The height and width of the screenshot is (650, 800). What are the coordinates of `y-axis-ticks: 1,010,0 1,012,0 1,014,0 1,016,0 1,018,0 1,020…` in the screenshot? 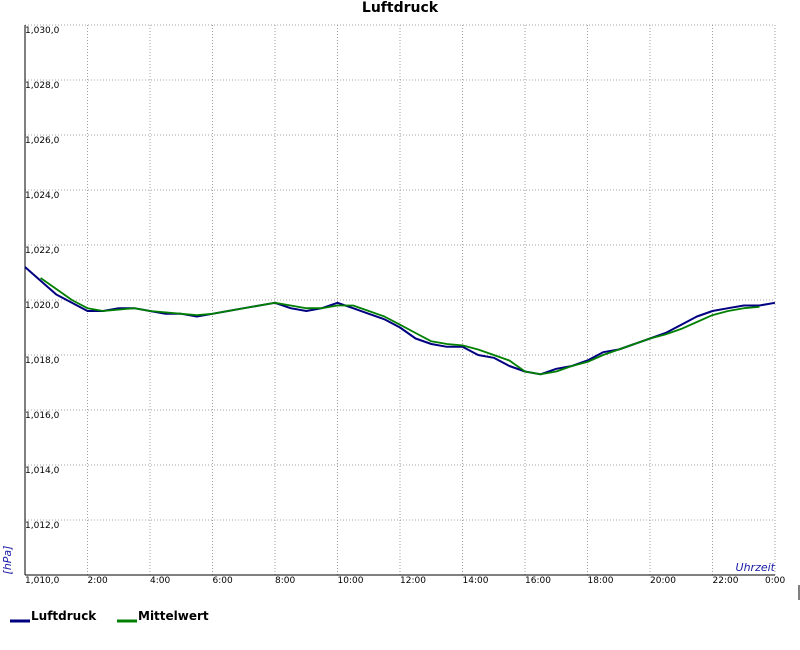 It's located at (42, 306).